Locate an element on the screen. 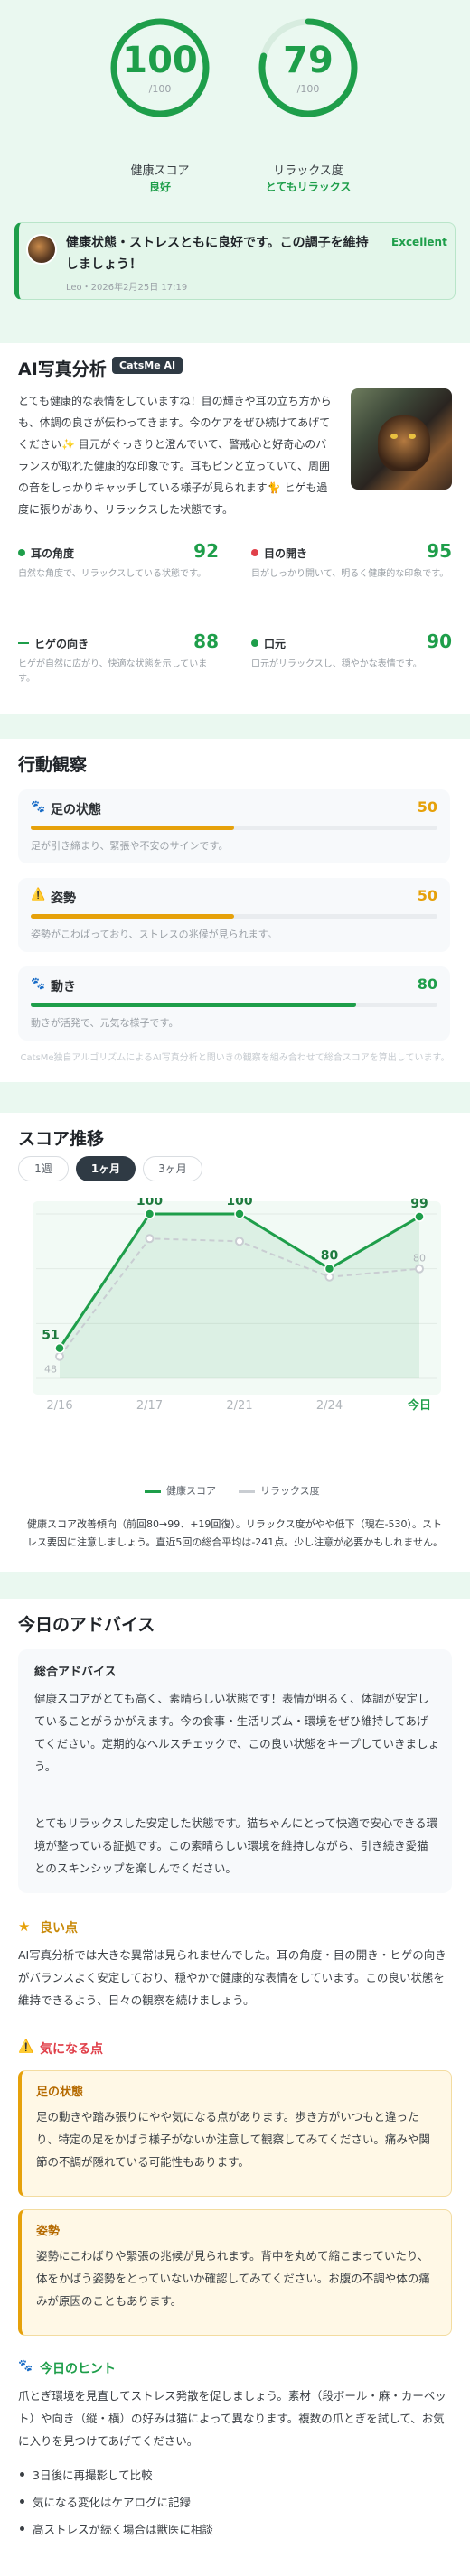  tab-3months: 3ヶ月 is located at coordinates (173, 1168).